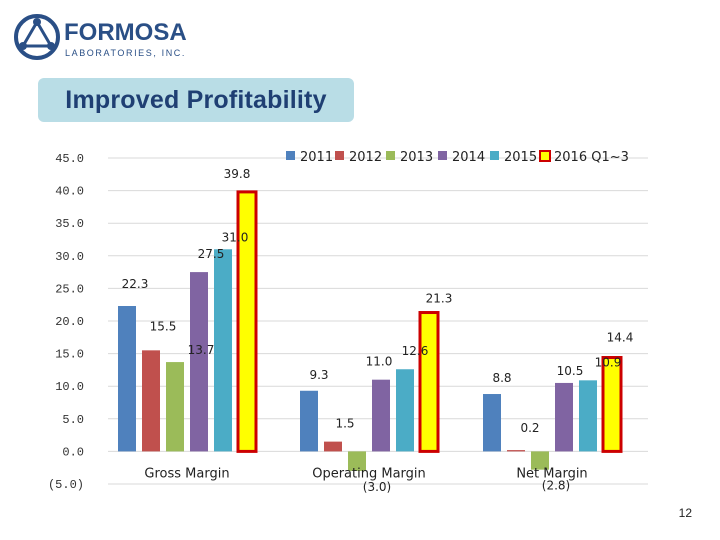  What do you see at coordinates (135, 284) in the screenshot?
I see `data-label: 22.3` at bounding box center [135, 284].